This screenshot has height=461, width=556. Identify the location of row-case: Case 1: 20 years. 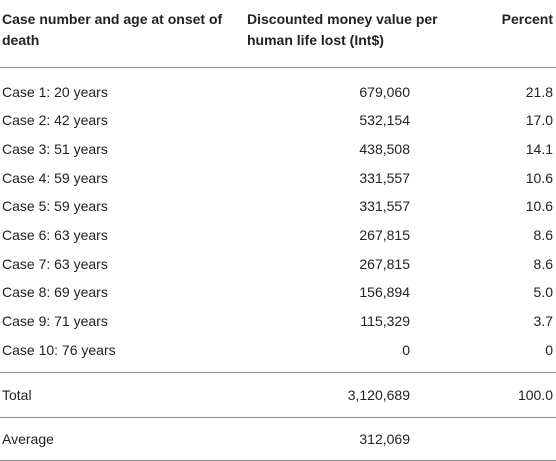
(55, 92).